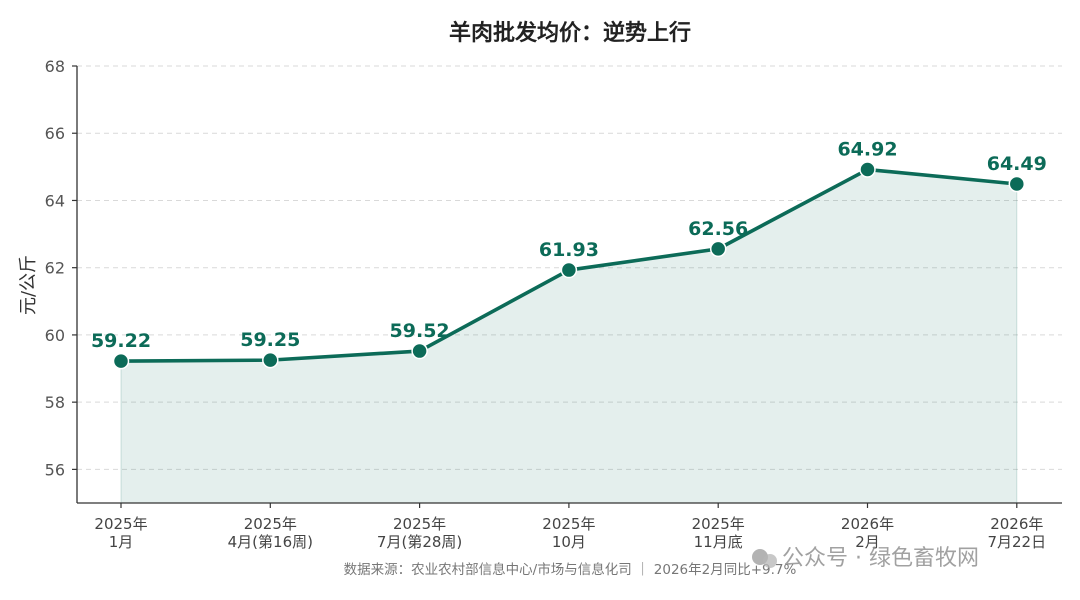 The height and width of the screenshot is (600, 1080). What do you see at coordinates (270, 340) in the screenshot?
I see `data-label: 59.25` at bounding box center [270, 340].